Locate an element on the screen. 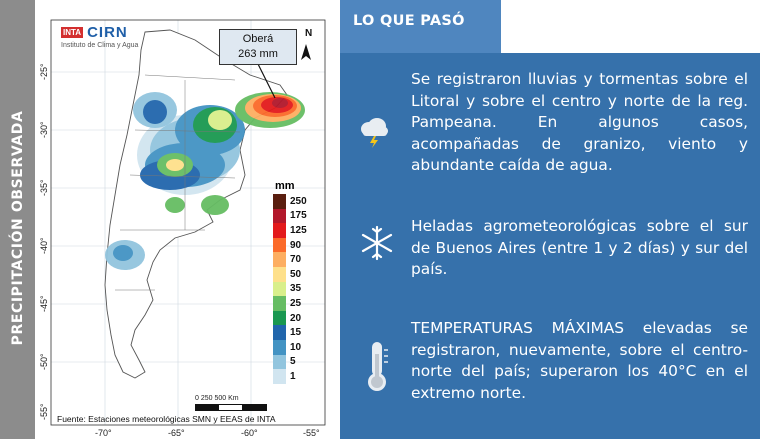 This screenshot has width=760, height=439. legend-row: 15 is located at coordinates (299, 332).